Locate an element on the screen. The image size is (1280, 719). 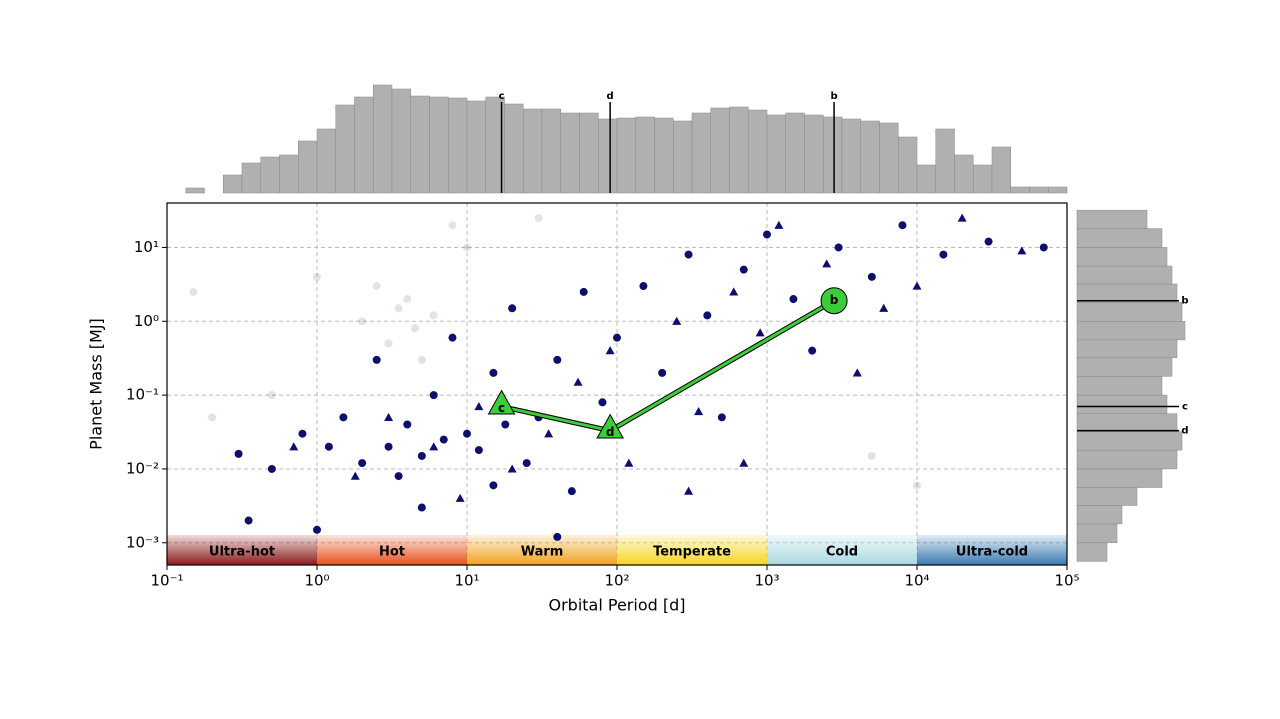
x-tick-label: 10² is located at coordinates (616, 581).